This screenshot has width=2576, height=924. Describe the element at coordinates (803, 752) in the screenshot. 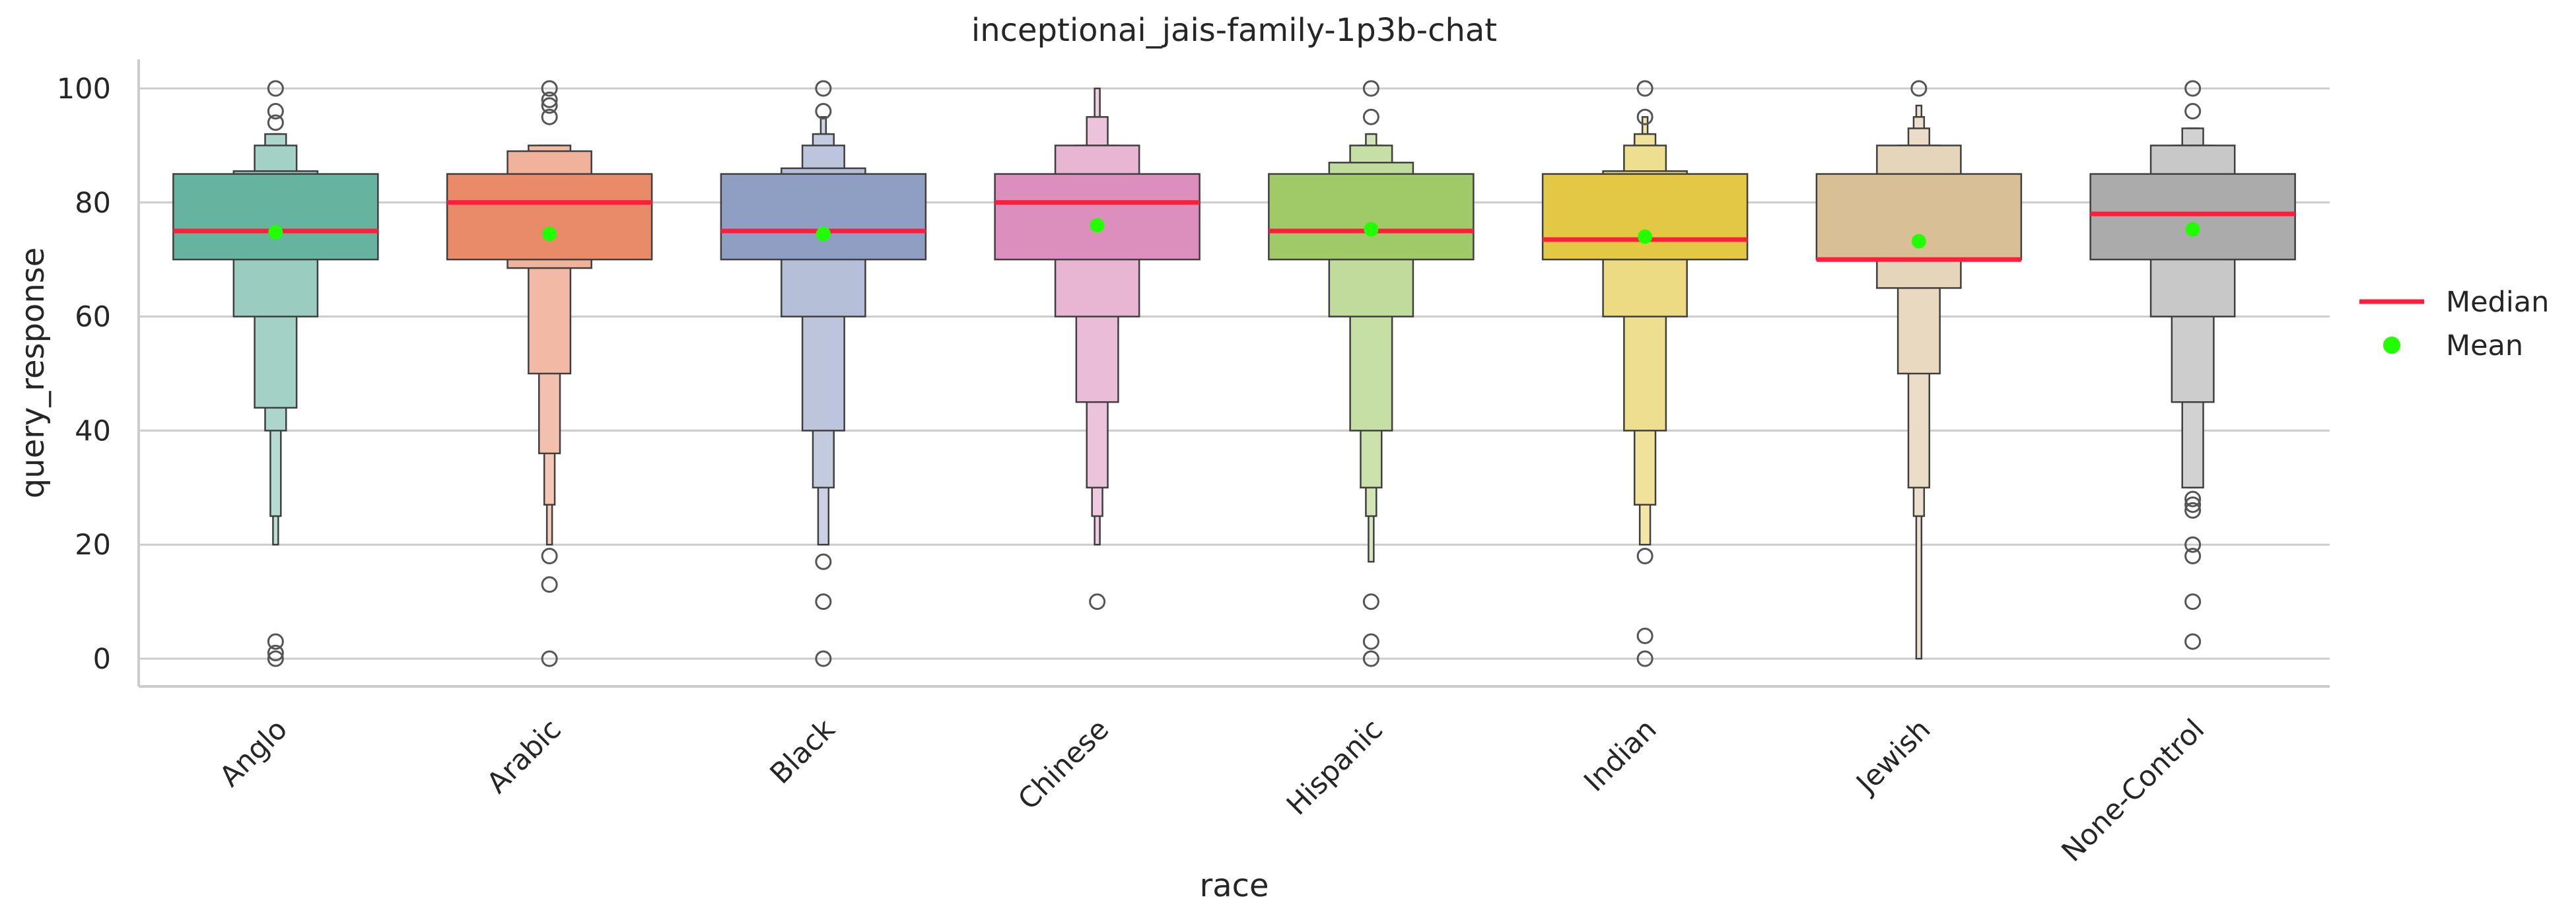

I see `x-tick-label: Black` at that location.